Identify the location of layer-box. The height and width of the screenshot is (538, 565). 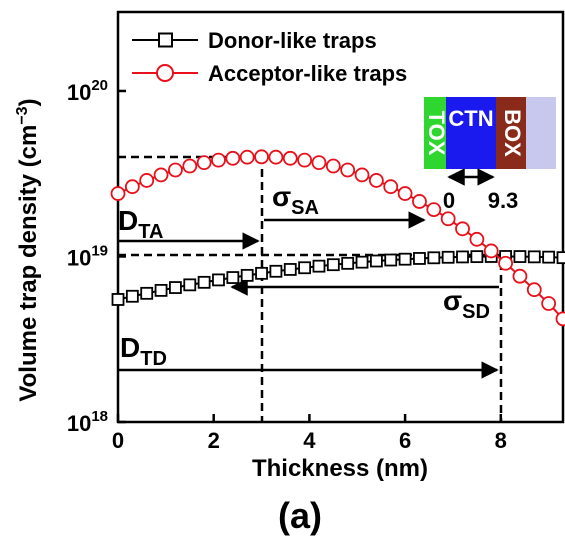
(511, 133).